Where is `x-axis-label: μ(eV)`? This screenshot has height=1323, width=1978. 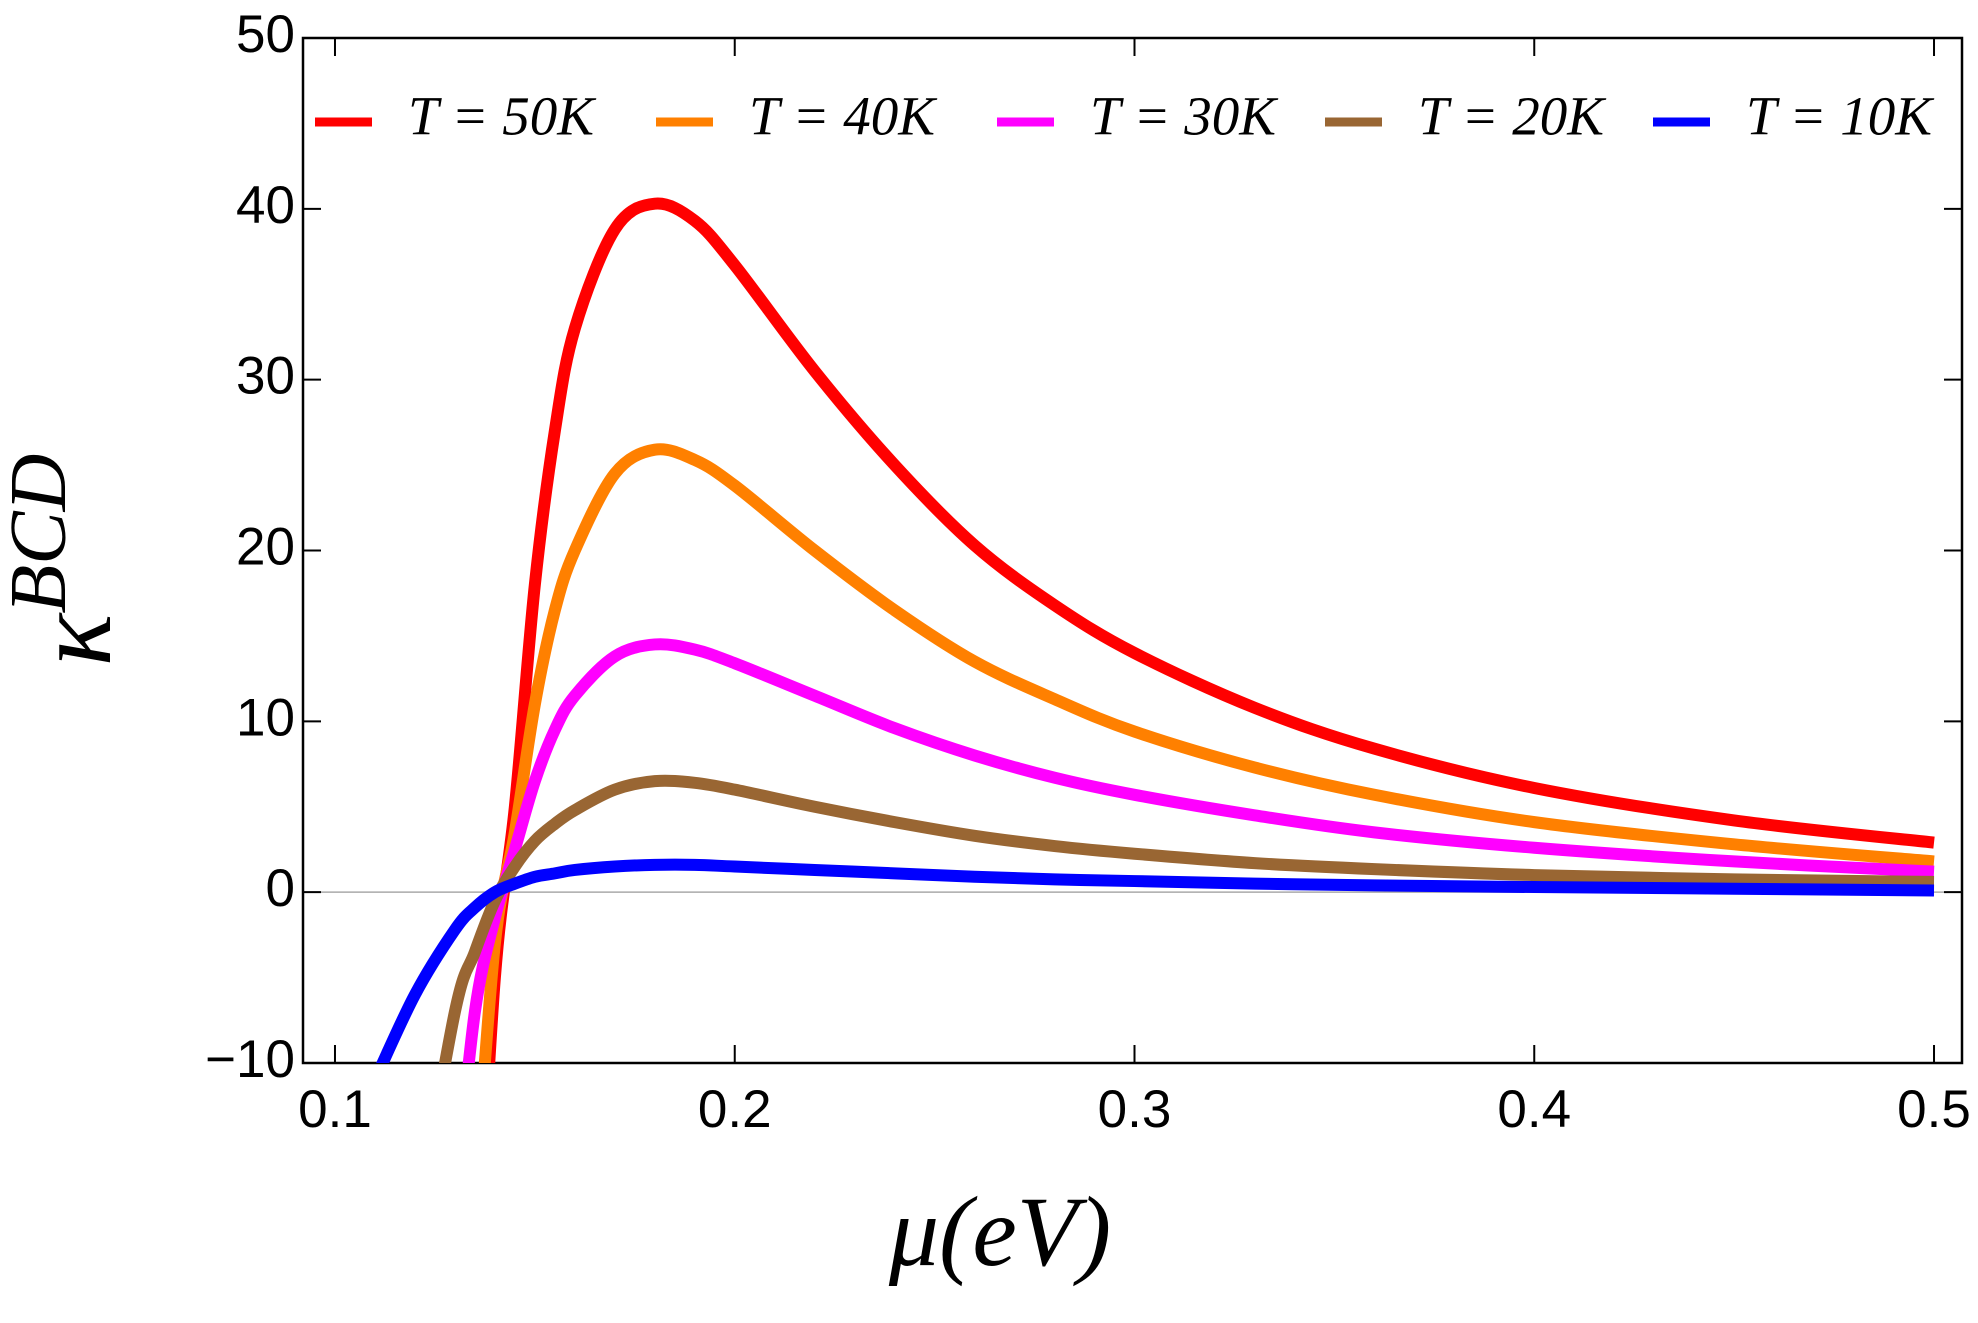
x-axis-label: μ(eV) is located at coordinates (999, 1231).